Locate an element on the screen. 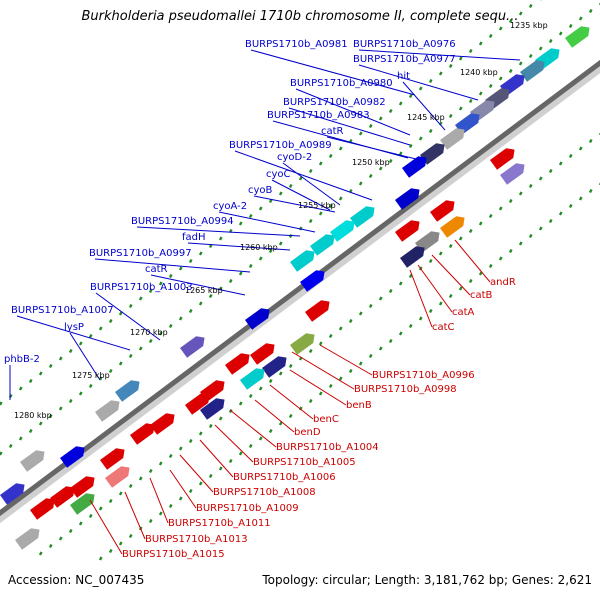 This screenshot has height=600, width=600. scale-tick-label: 1275 kbp is located at coordinates (91, 375).